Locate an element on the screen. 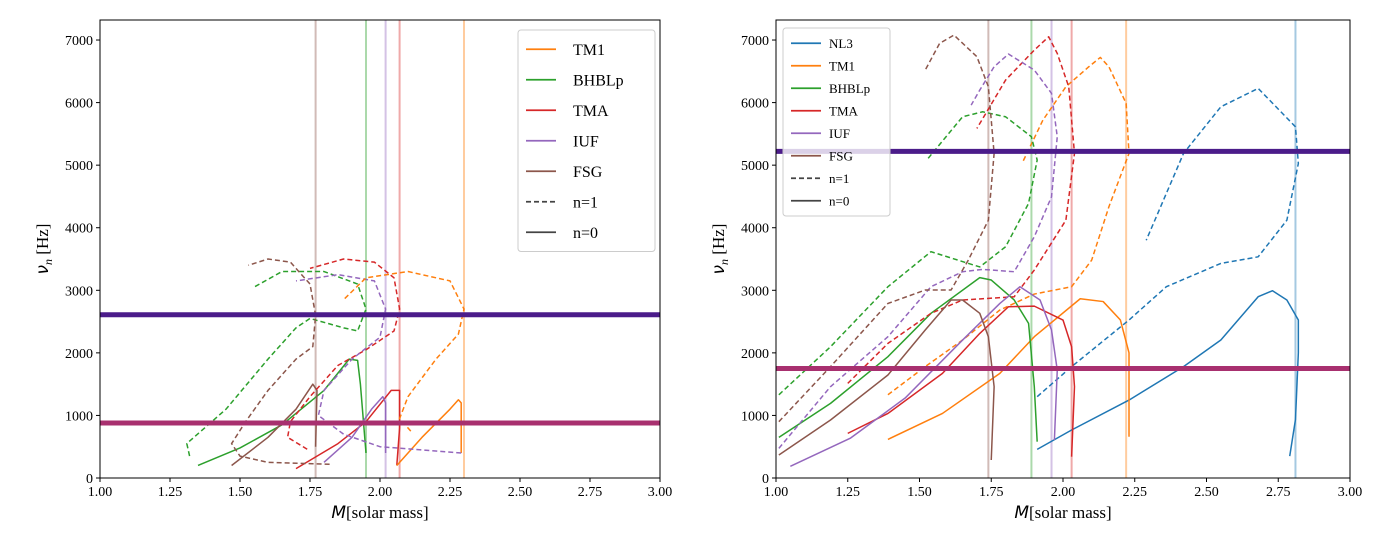  series-NL3-n1 is located at coordinates (1168, 242).